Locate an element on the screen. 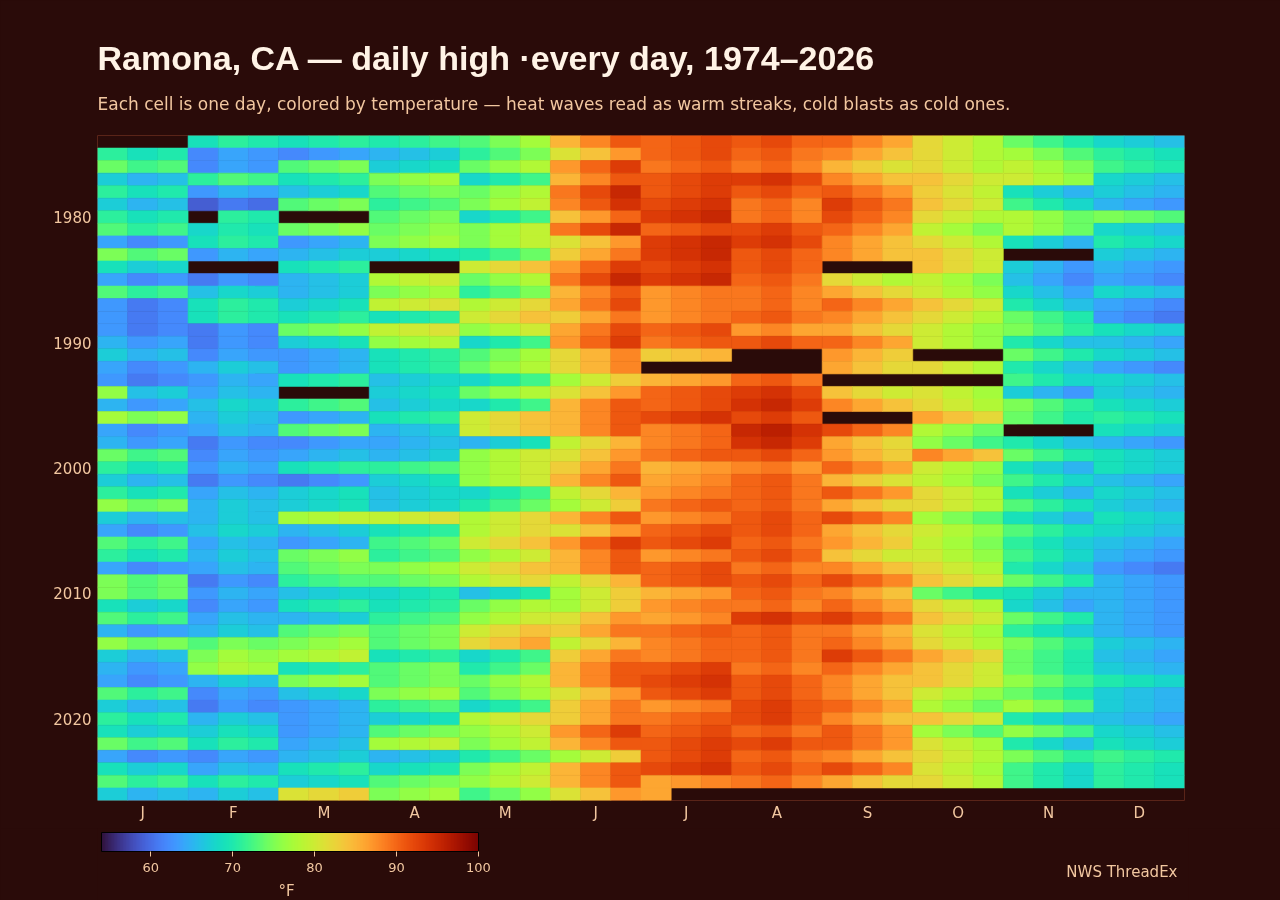 This screenshot has width=1280, height=900. color-bar-label: 80 is located at coordinates (314, 867).